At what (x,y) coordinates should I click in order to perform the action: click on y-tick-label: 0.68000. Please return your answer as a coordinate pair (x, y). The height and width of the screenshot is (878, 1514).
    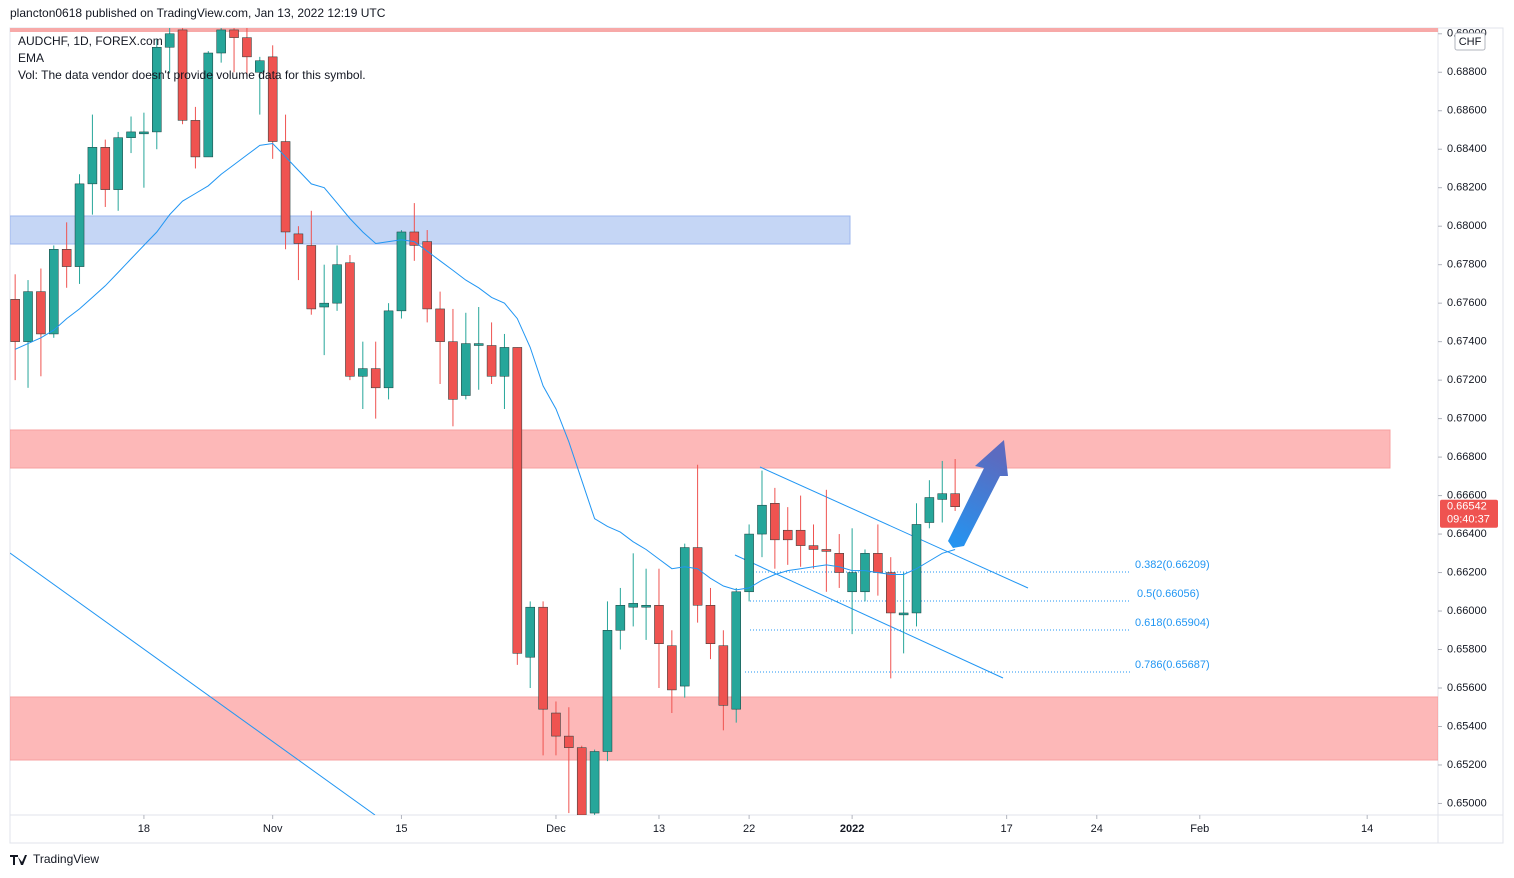
    Looking at the image, I should click on (1467, 226).